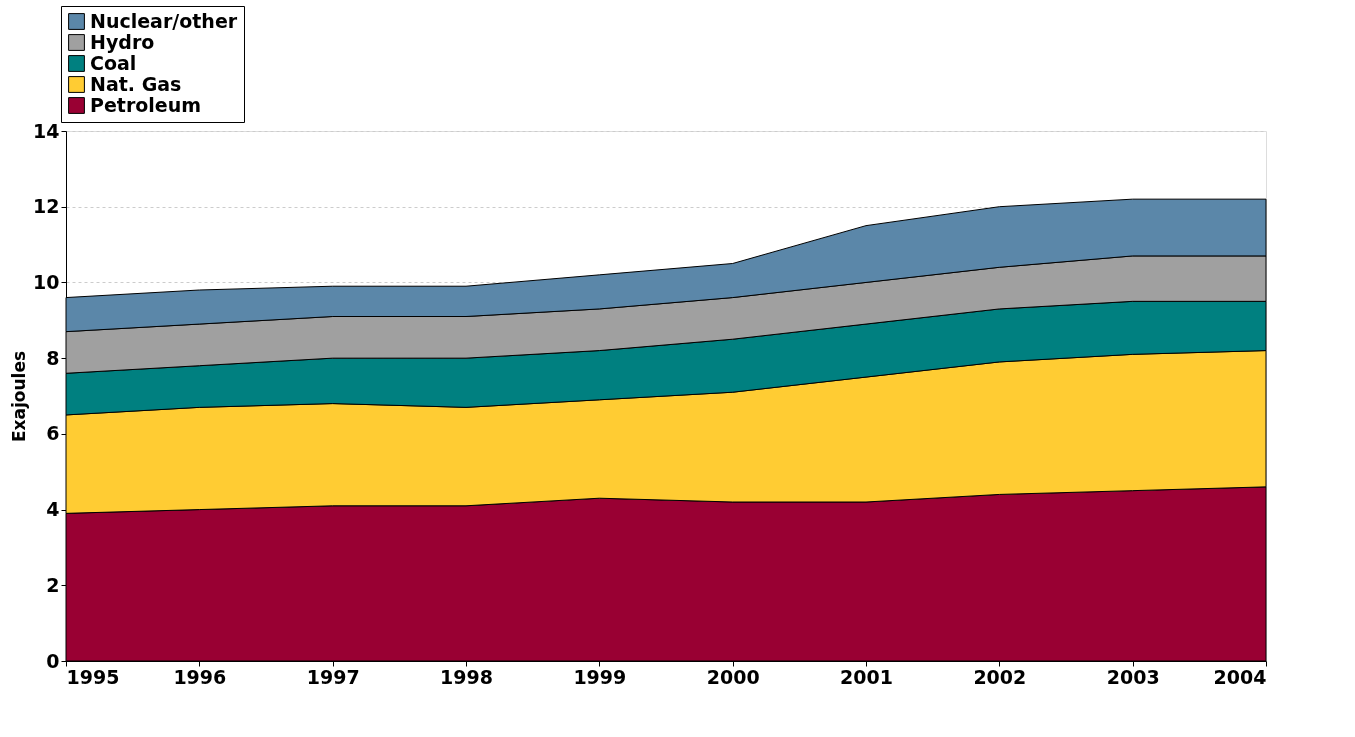 This screenshot has height=737, width=1355. I want to click on legend-label: Petroleum, so click(146, 104).